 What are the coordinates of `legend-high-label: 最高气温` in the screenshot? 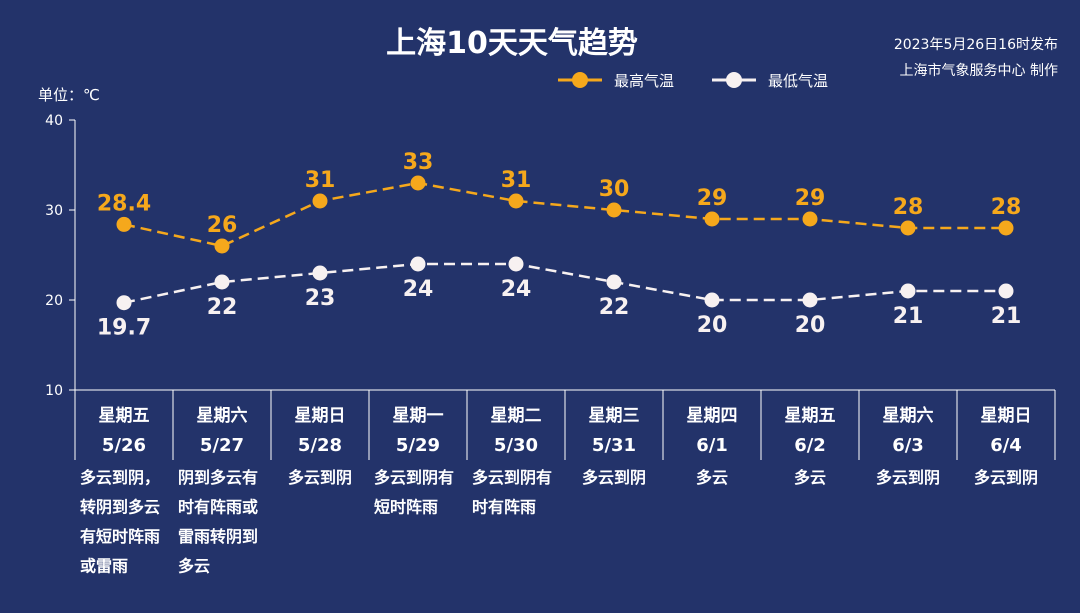 It's located at (644, 81).